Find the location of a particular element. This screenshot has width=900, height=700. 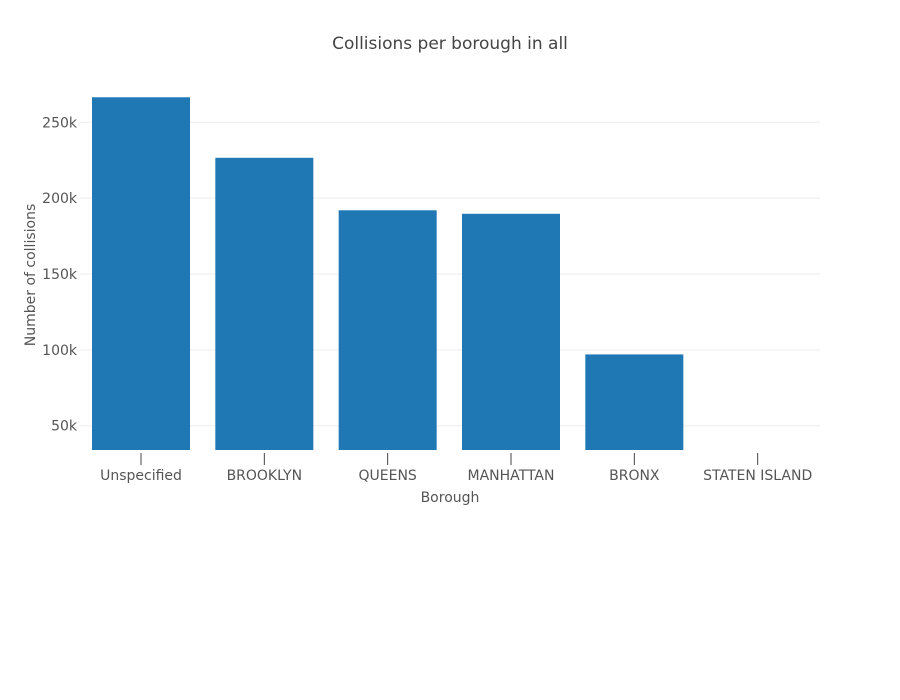

y-axis-ticks: 50k 100k 150k 200k 250k is located at coordinates (60, 274).